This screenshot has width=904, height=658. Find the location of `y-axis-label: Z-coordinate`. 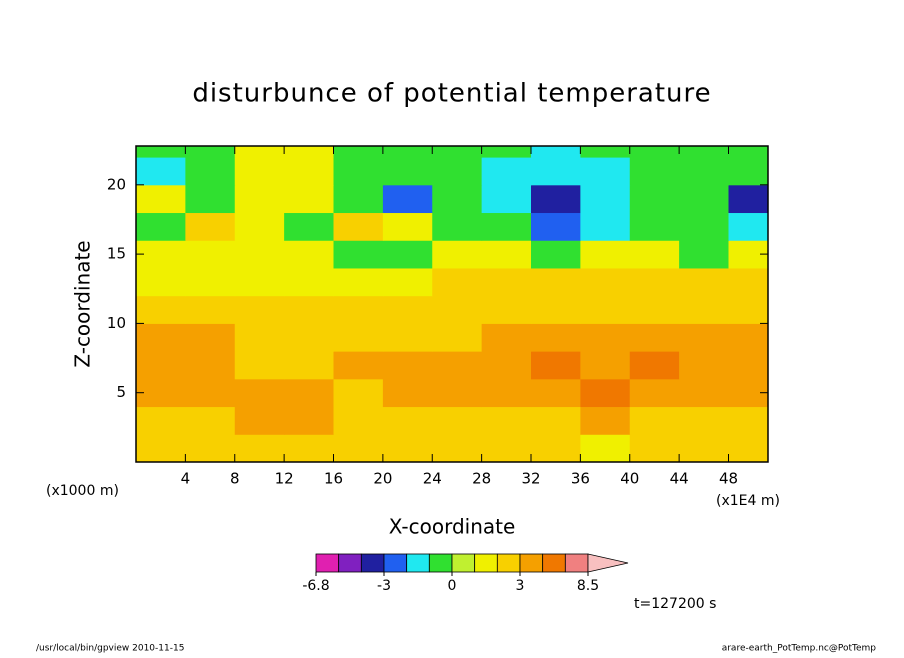

y-axis-label: Z-coordinate is located at coordinates (83, 303).